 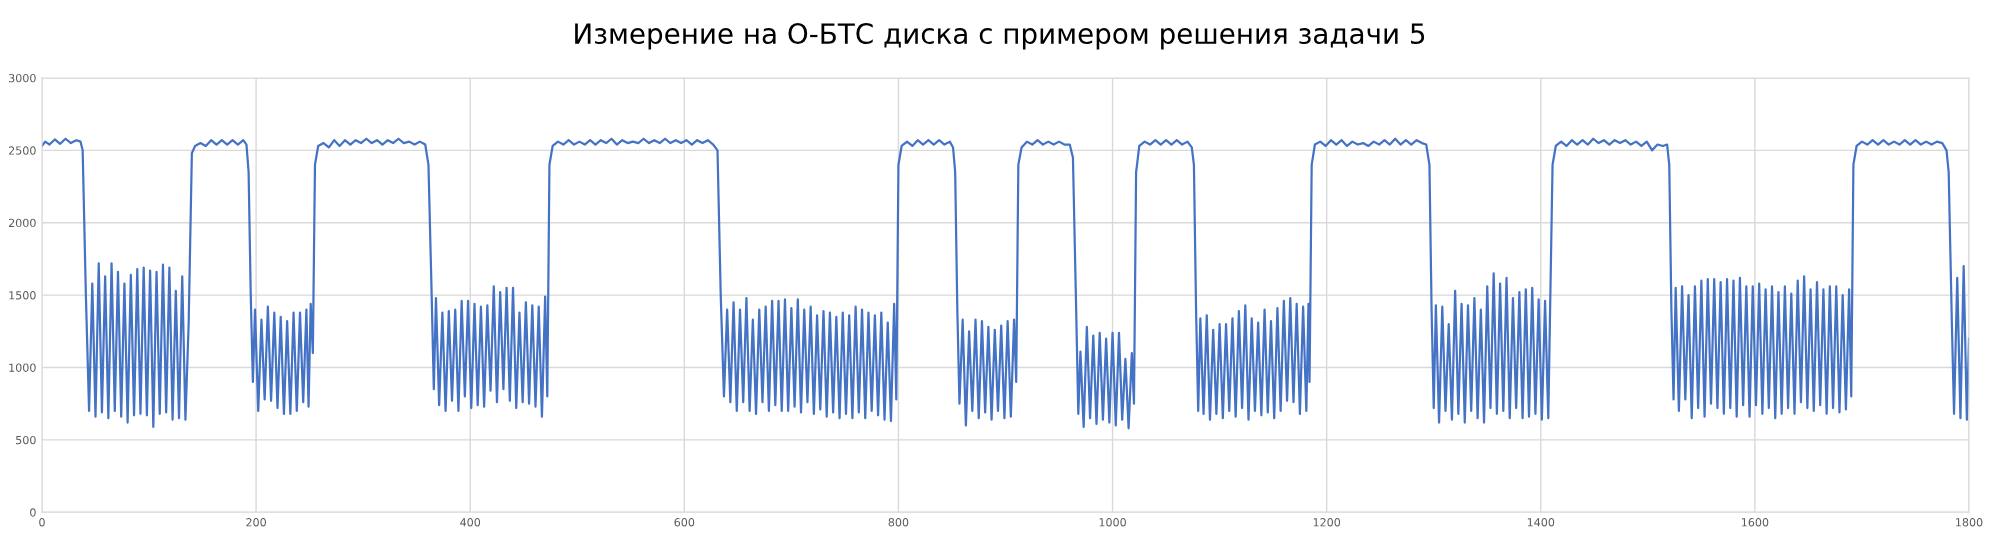 I want to click on y-tick-label: 2000, so click(x=22, y=223).